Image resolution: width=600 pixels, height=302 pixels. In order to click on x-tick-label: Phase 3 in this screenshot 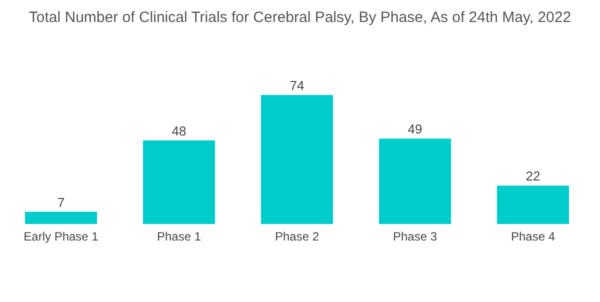, I will do `click(415, 237)`.